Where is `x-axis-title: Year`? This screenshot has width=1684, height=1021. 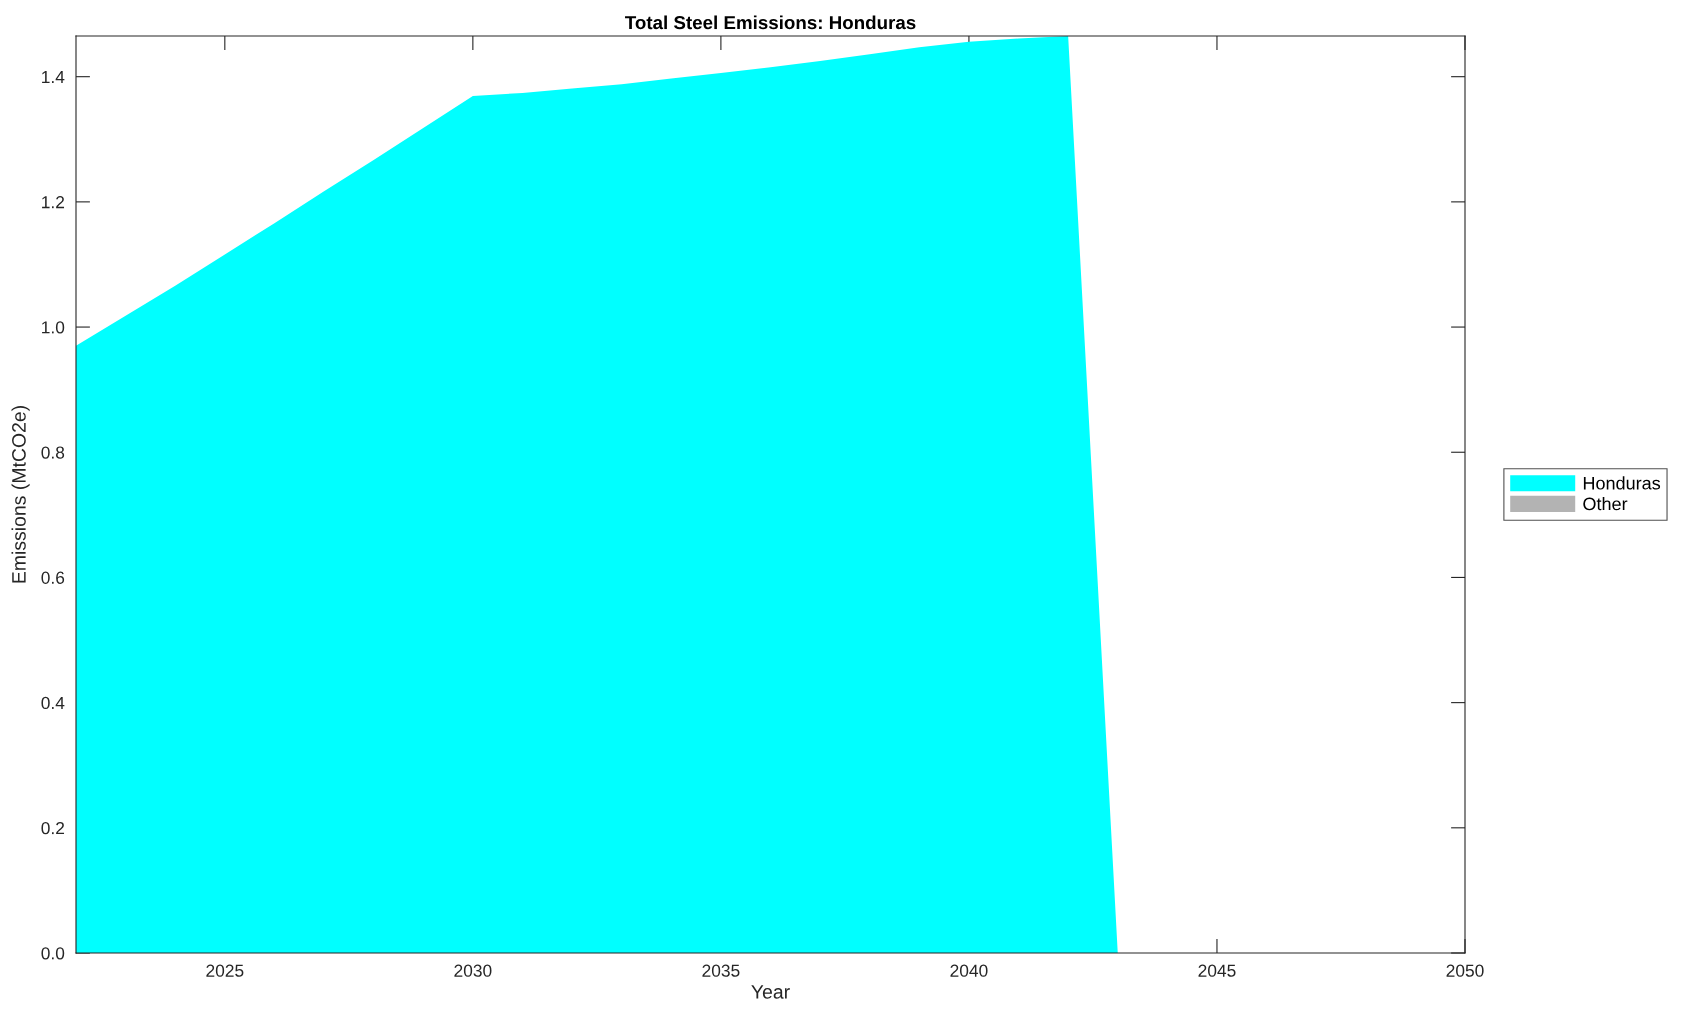 x-axis-title: Year is located at coordinates (770, 992).